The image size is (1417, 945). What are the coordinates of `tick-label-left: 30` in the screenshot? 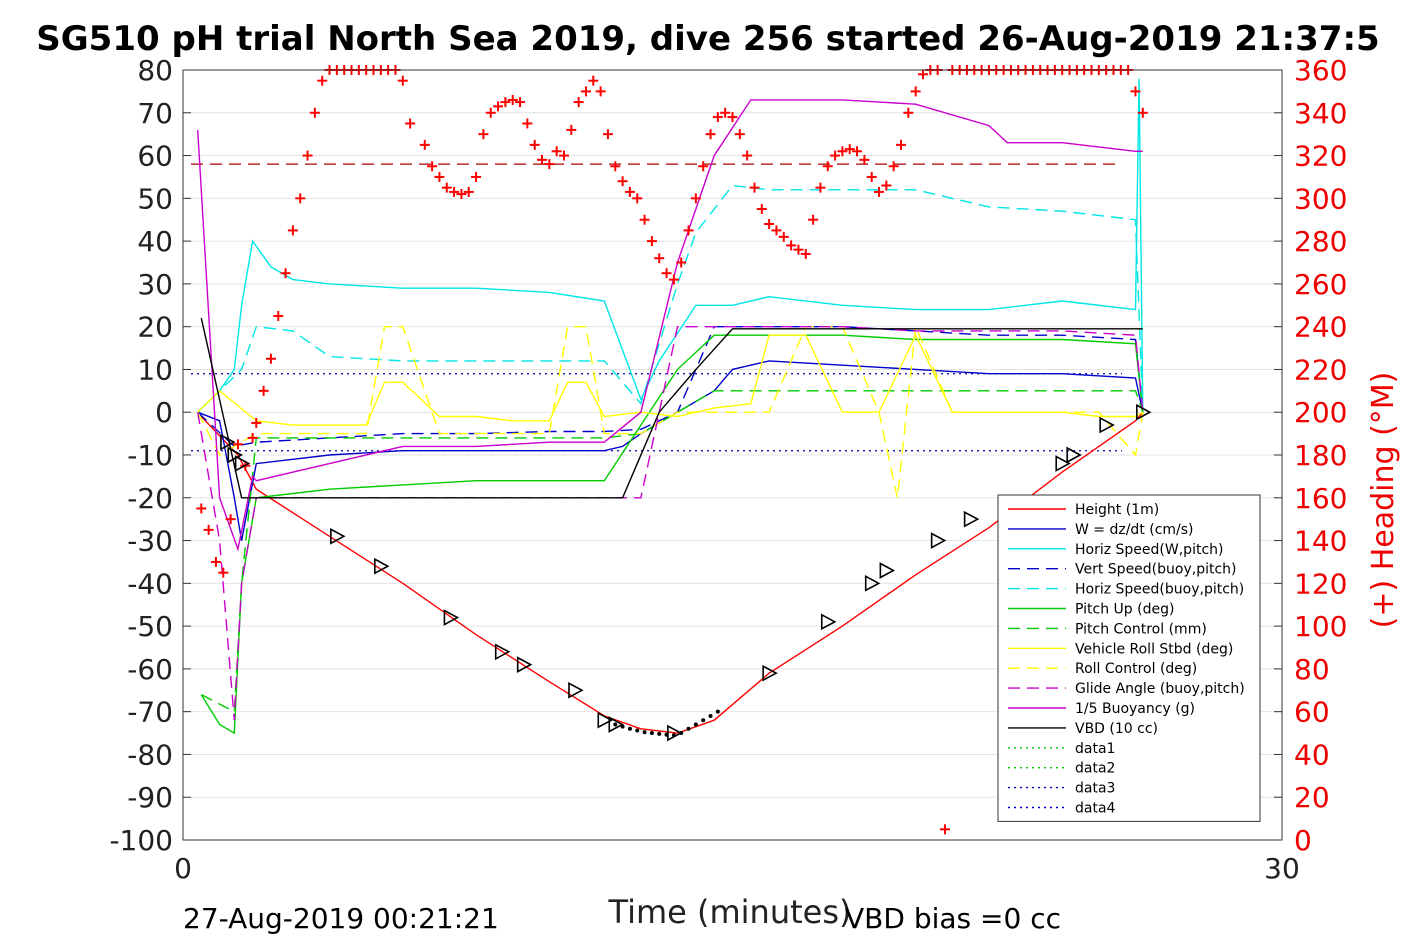 It's located at (155, 284).